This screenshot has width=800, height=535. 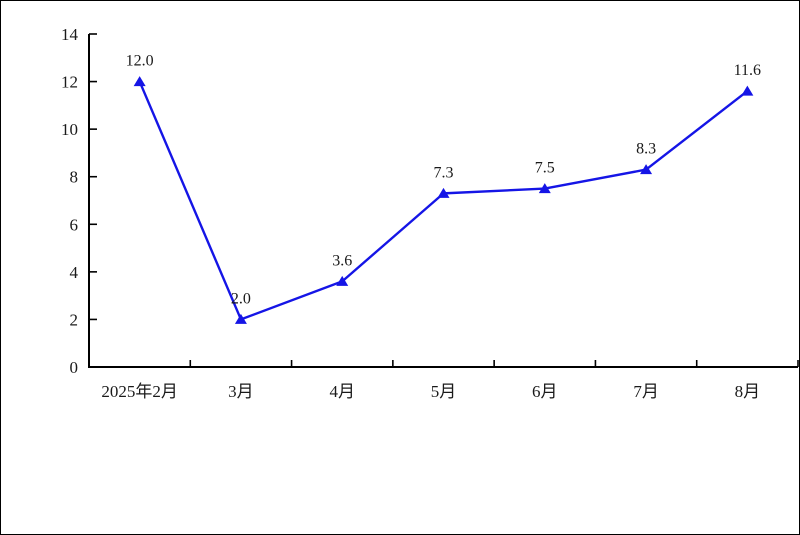 What do you see at coordinates (74, 319) in the screenshot?
I see `y-tick-label: 2` at bounding box center [74, 319].